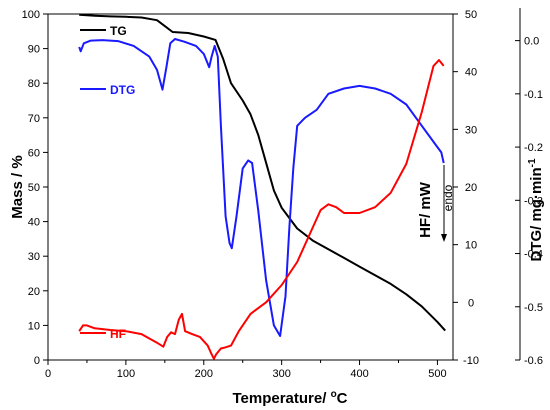  Describe the element at coordinates (533, 148) in the screenshot. I see `y-dtg-tick-label: -0.2` at that location.